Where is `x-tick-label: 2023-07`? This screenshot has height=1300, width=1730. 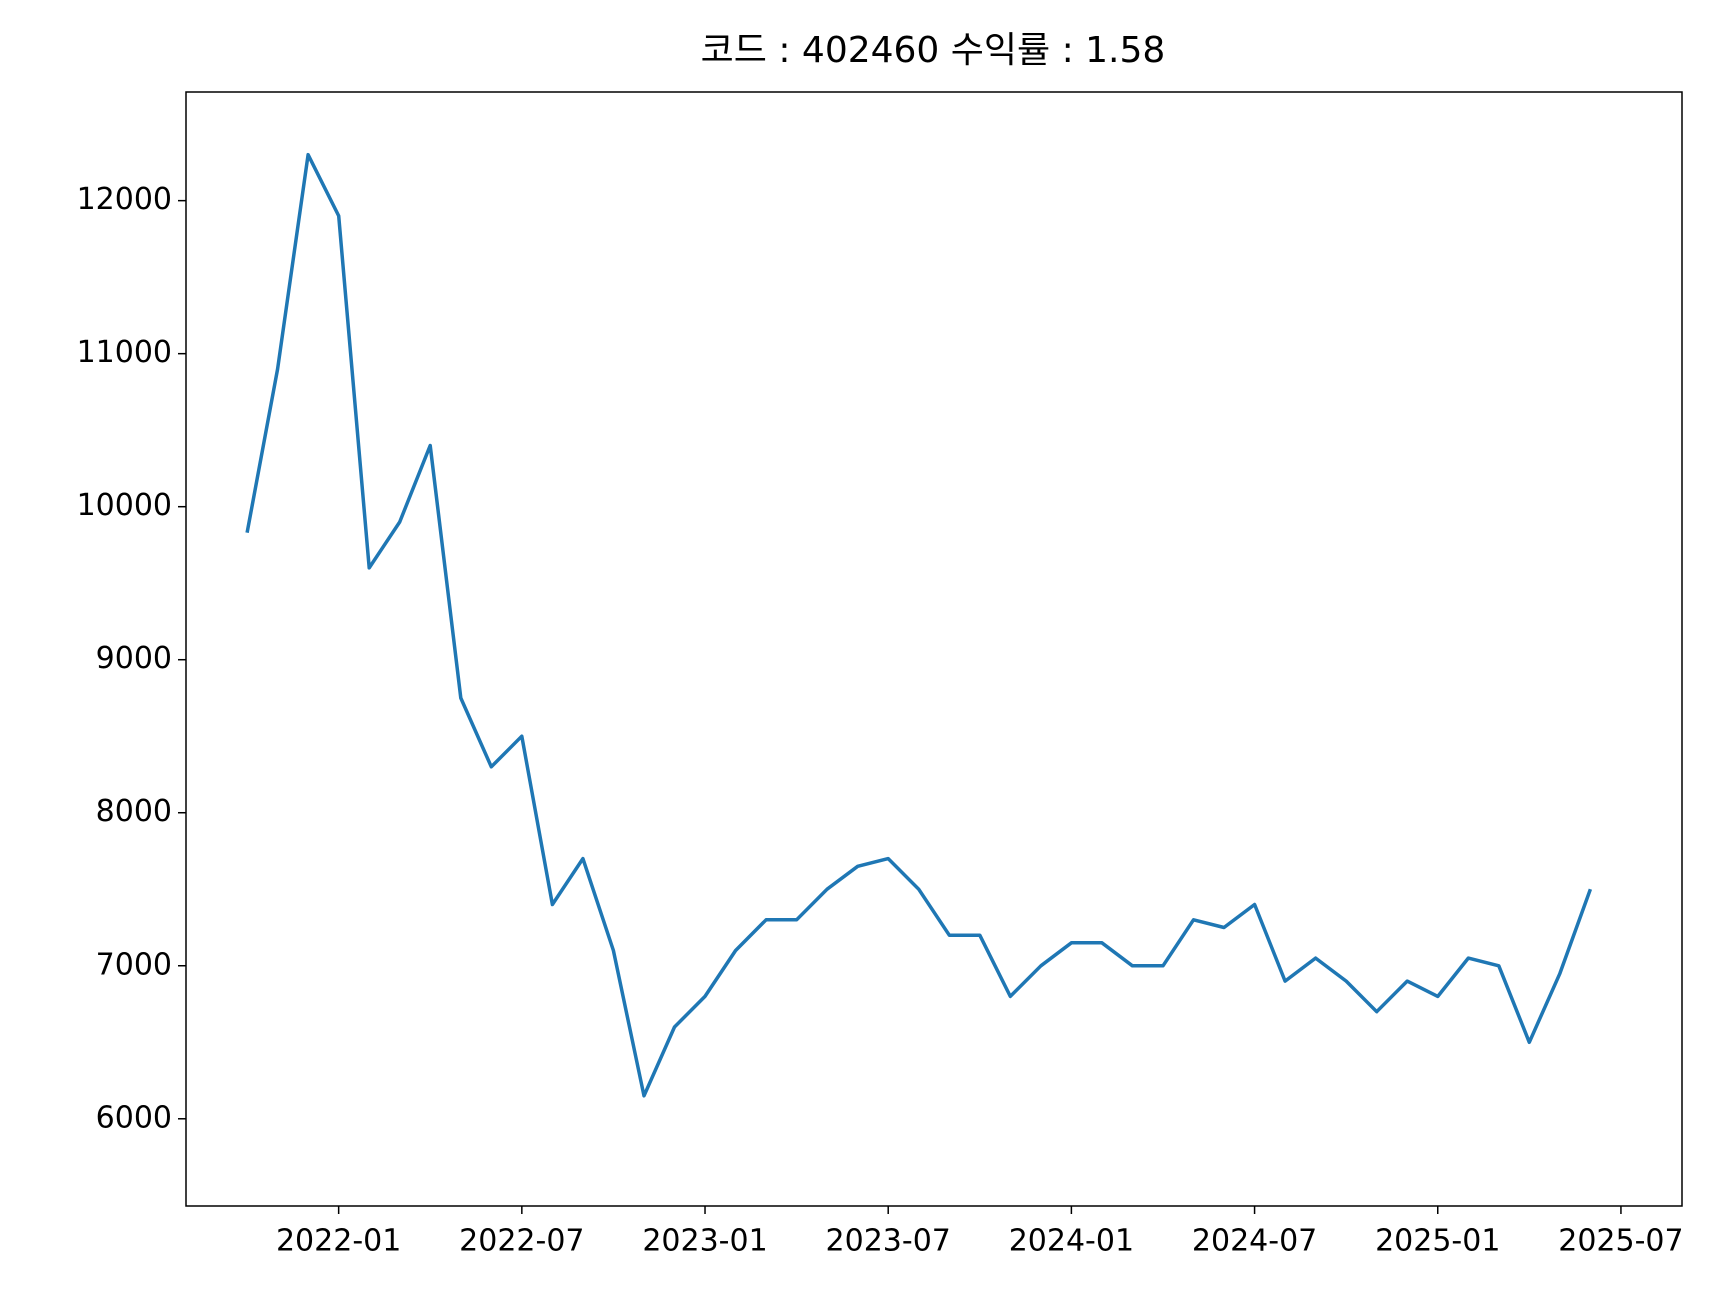 x-tick-label: 2023-07 is located at coordinates (888, 1241).